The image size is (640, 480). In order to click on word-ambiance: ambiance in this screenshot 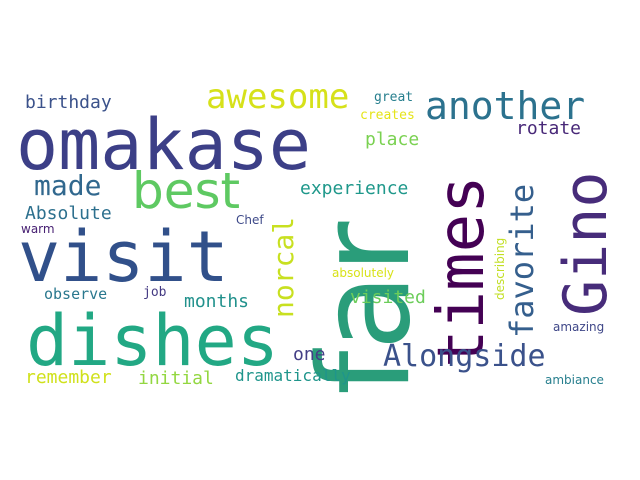, I will do `click(574, 380)`.